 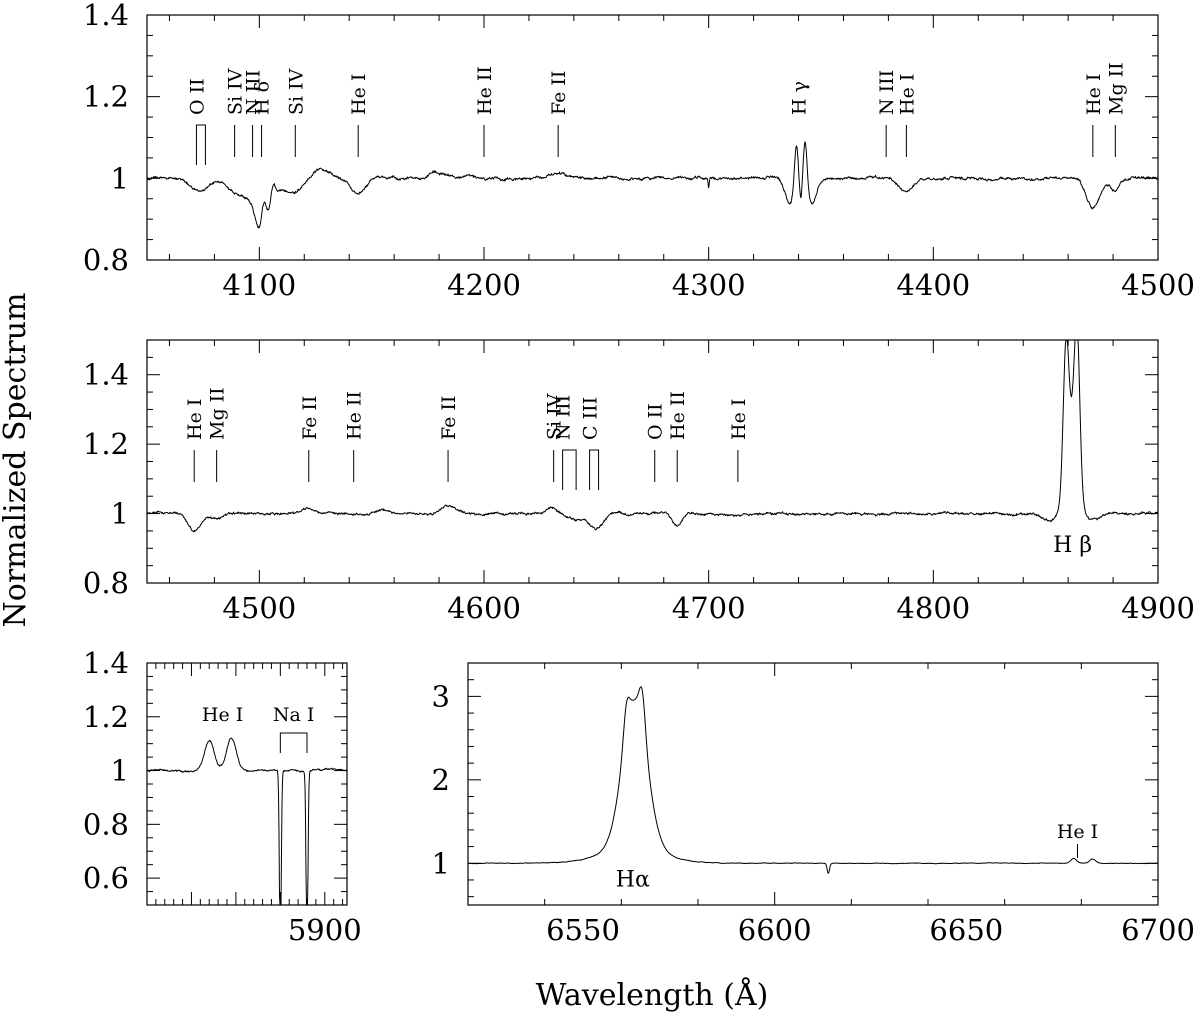 I want to click on line-id-label: C III, so click(x=591, y=418).